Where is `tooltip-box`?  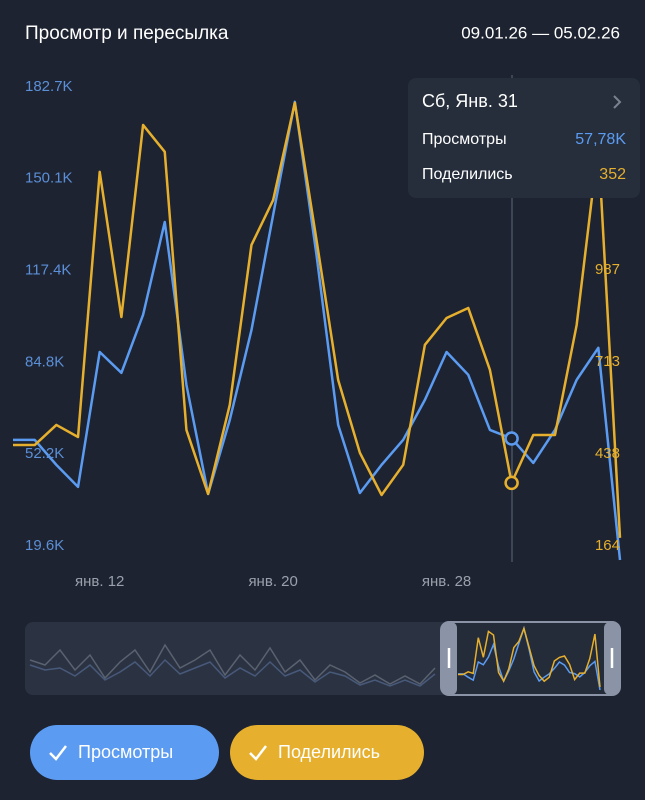 tooltip-box is located at coordinates (524, 138).